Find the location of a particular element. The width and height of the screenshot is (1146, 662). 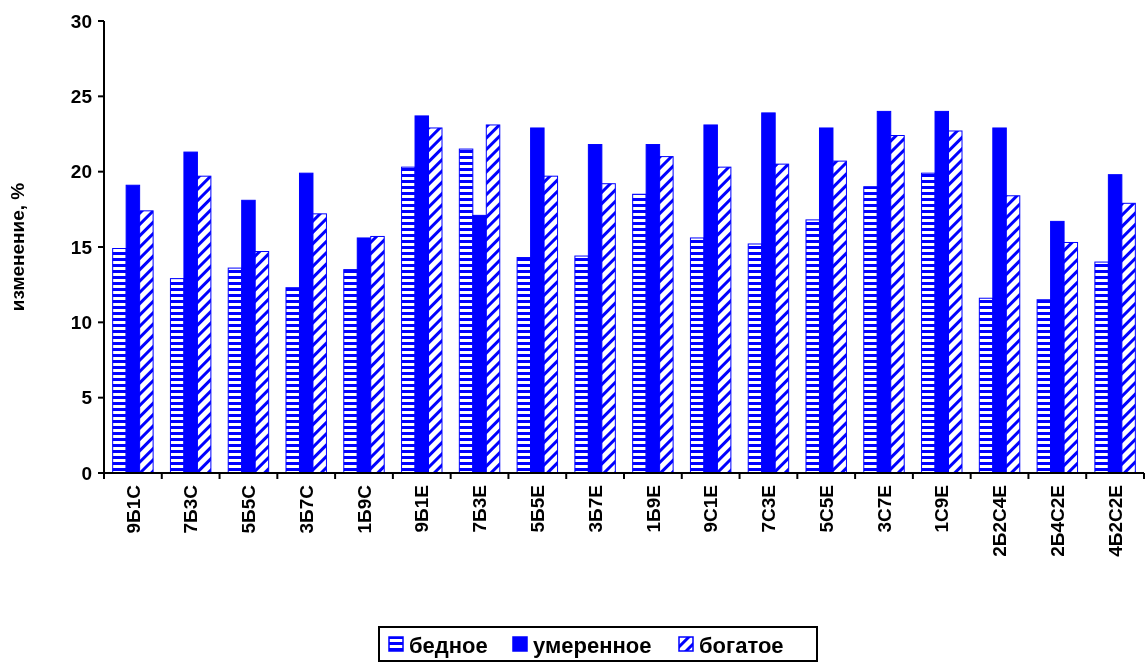

x-tick-label: 7Б3С is located at coordinates (191, 509).